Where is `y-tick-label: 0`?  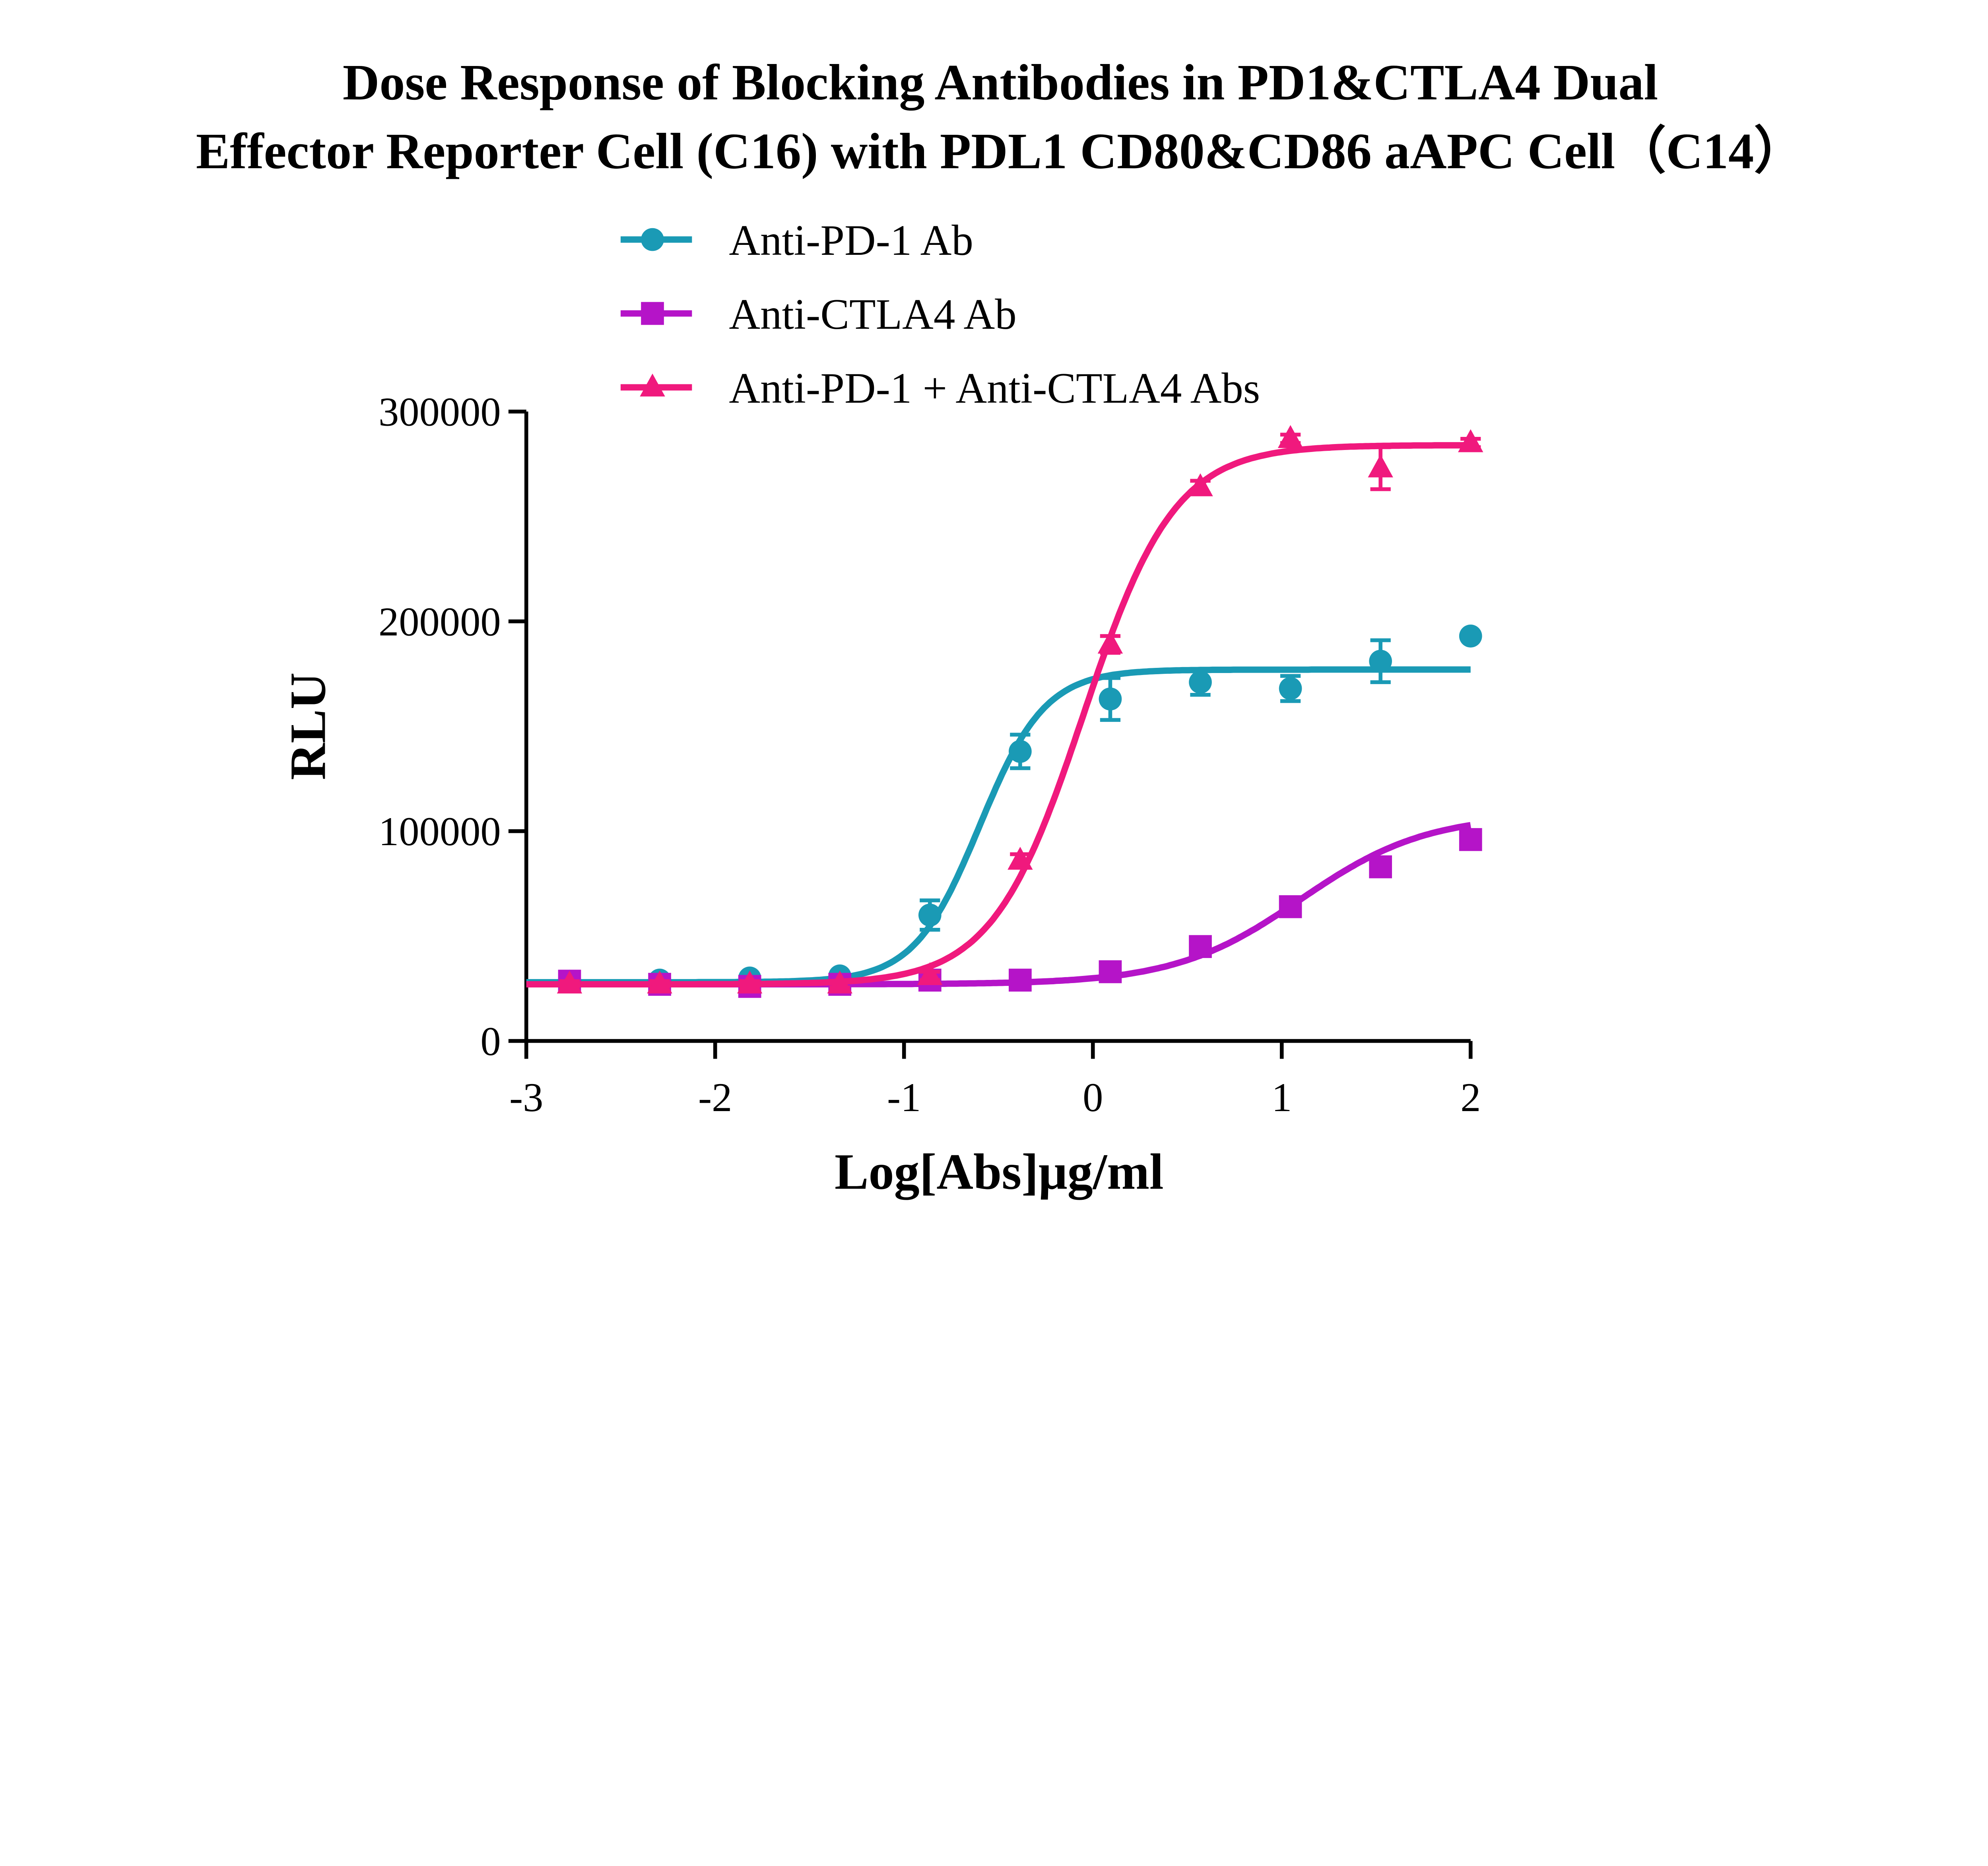 y-tick-label: 0 is located at coordinates (490, 1041).